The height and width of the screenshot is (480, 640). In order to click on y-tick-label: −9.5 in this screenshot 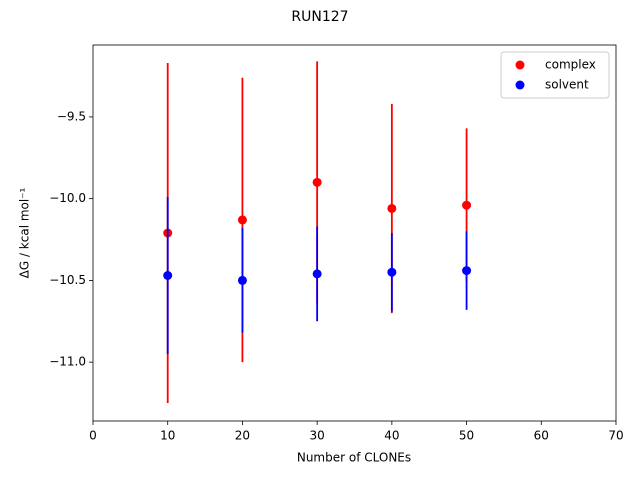, I will do `click(71, 116)`.